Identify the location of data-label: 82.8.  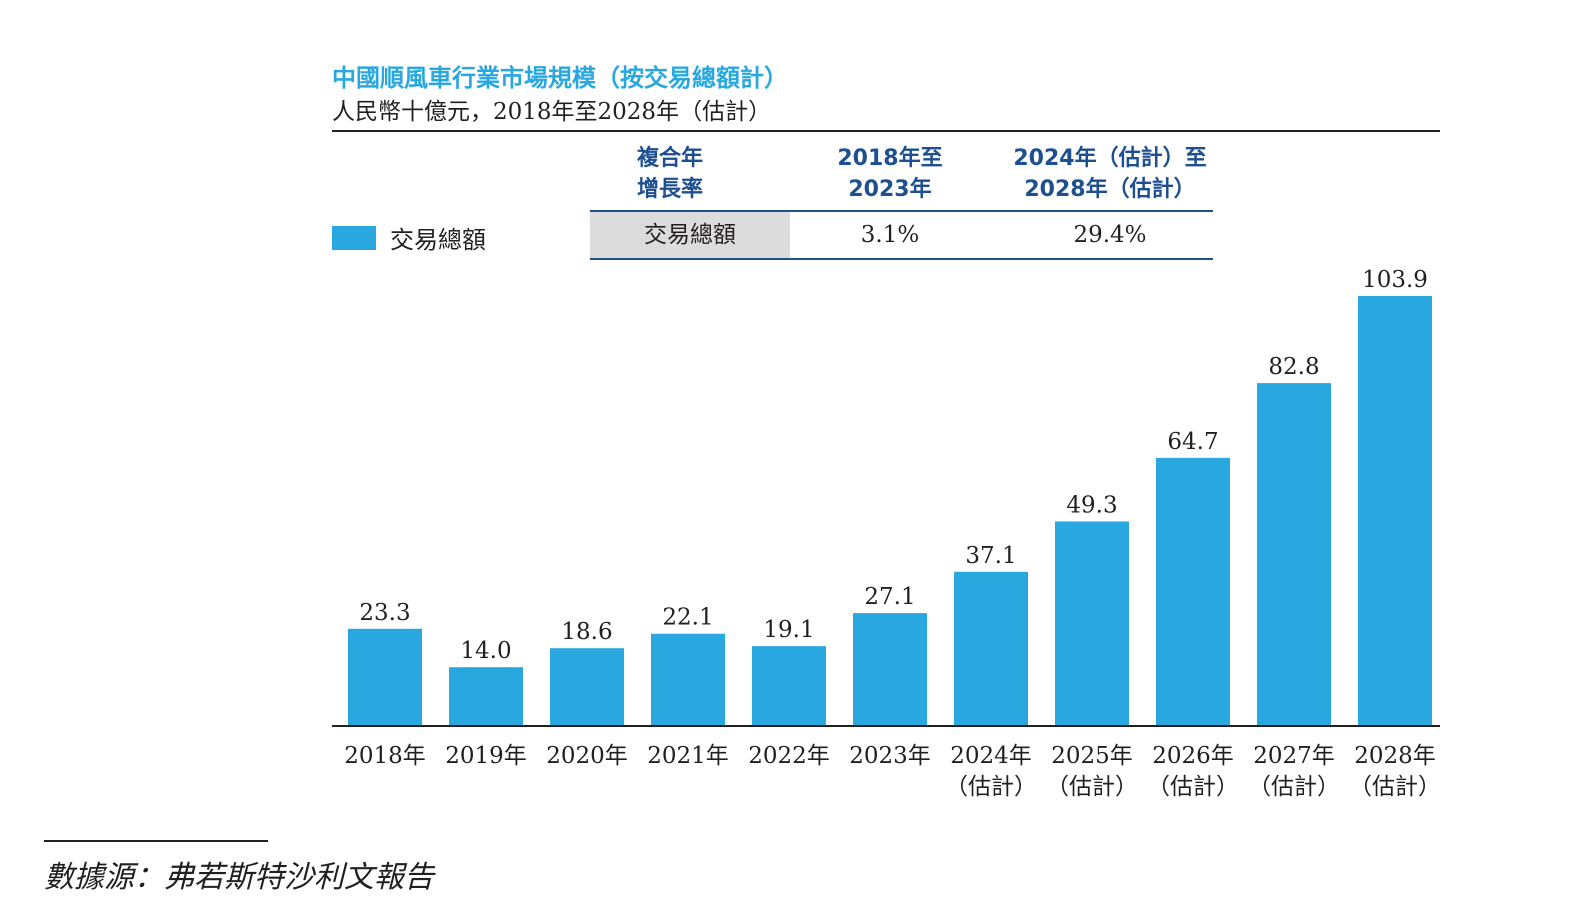
(1293, 367).